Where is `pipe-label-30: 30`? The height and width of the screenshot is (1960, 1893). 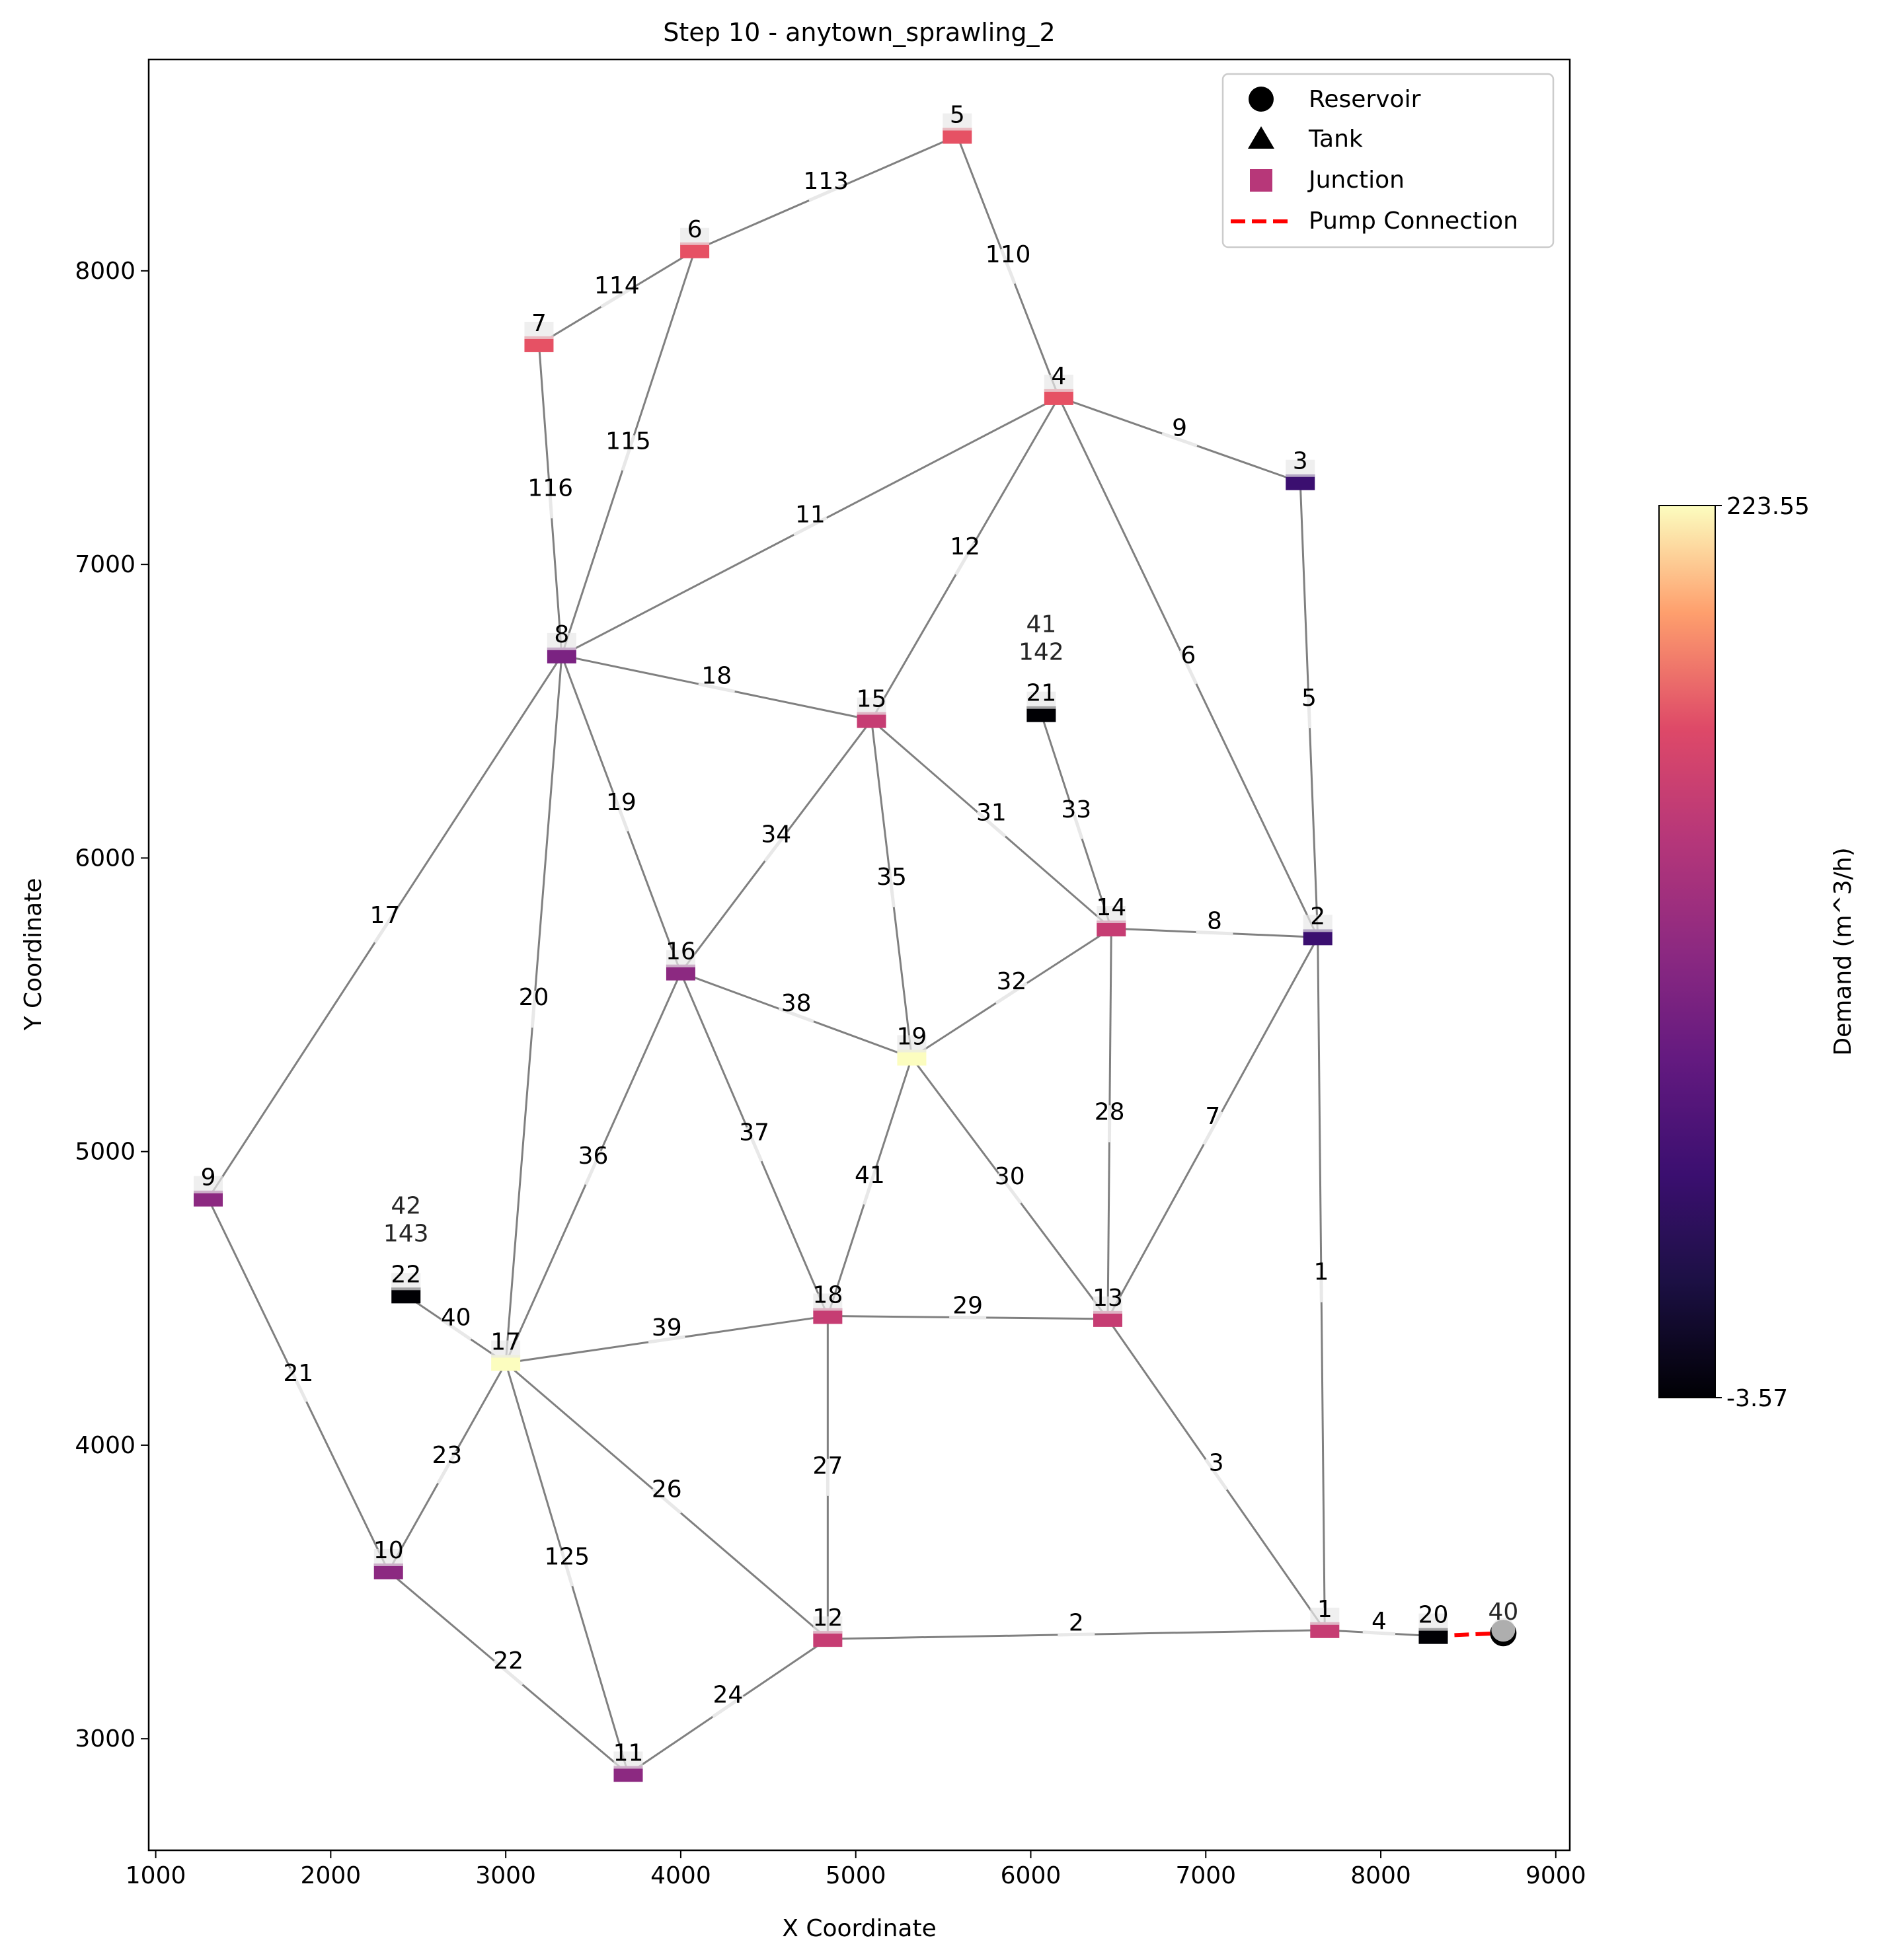 pipe-label-30: 30 is located at coordinates (1010, 1176).